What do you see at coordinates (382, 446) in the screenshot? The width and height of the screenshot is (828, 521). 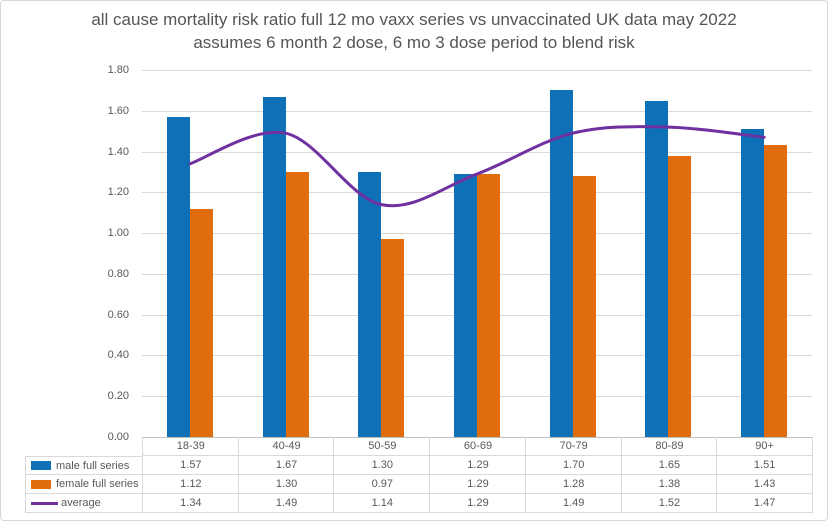 I see `table-category-50-59: 50-59` at bounding box center [382, 446].